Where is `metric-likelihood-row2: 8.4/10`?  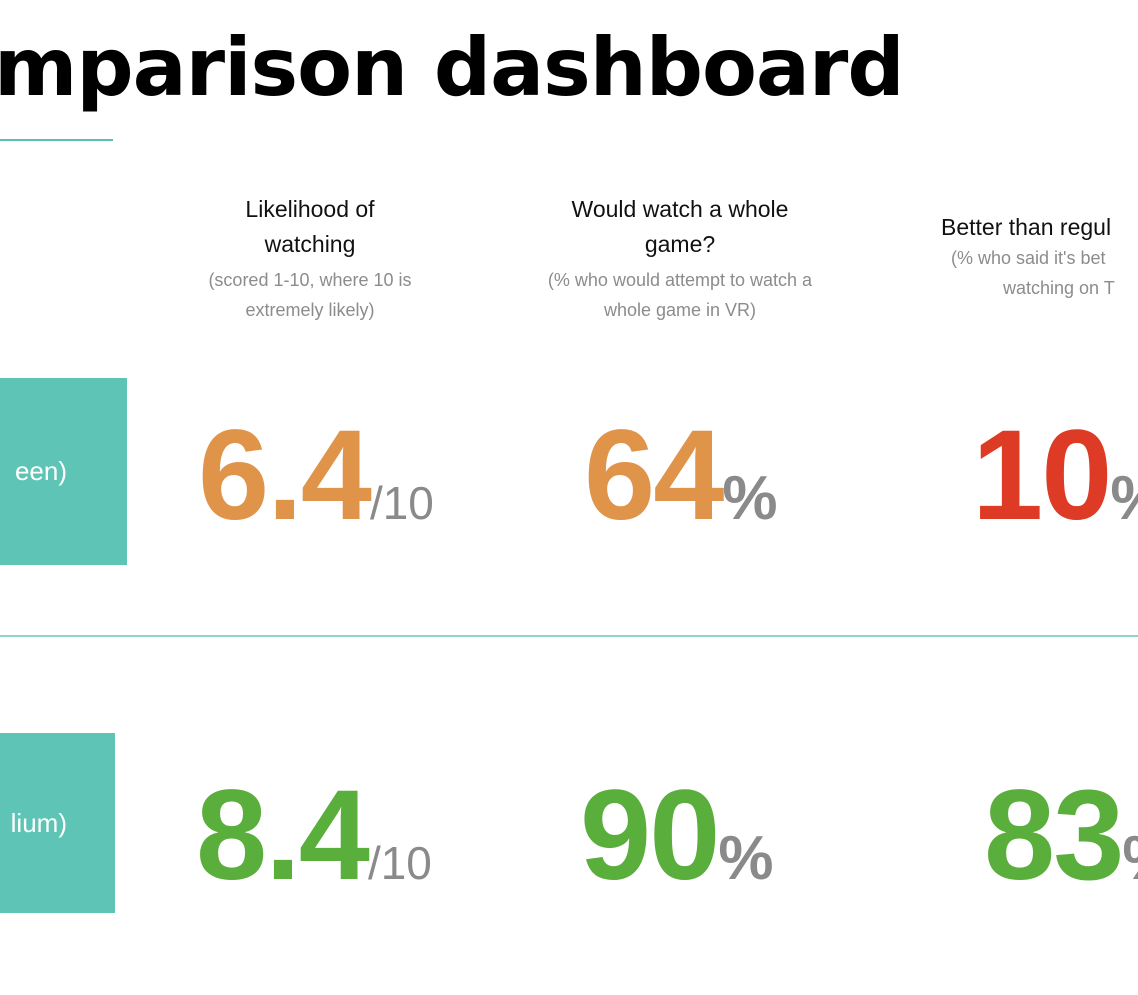
metric-likelihood-row2: 8.4/10 is located at coordinates (314, 836).